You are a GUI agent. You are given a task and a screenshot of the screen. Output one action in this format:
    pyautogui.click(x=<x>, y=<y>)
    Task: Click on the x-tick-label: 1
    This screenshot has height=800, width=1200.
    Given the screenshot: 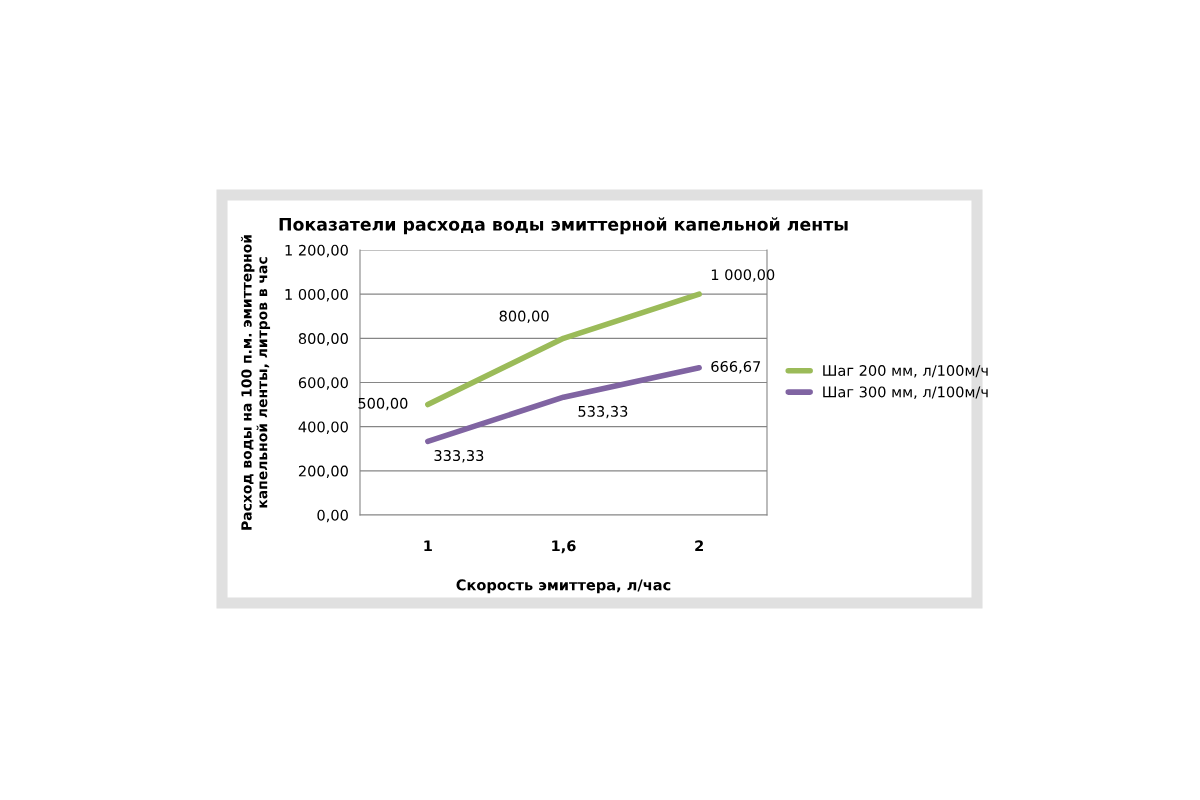 What is the action you would take?
    pyautogui.click(x=428, y=546)
    